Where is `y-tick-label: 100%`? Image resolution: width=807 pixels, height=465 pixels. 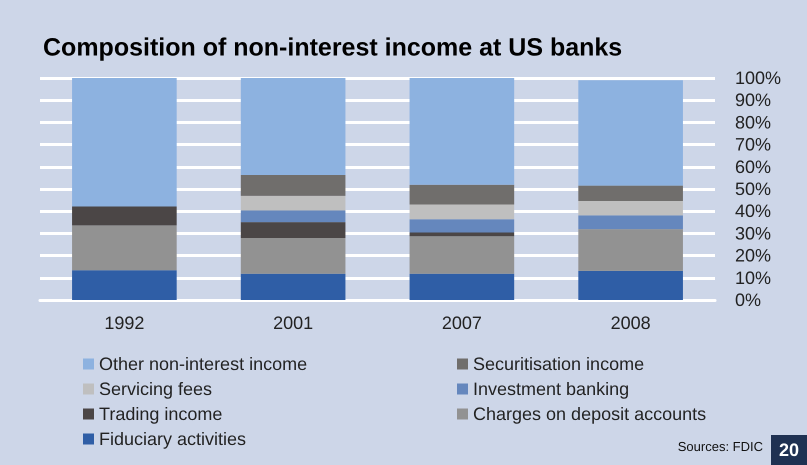
y-tick-label: 100% is located at coordinates (758, 78).